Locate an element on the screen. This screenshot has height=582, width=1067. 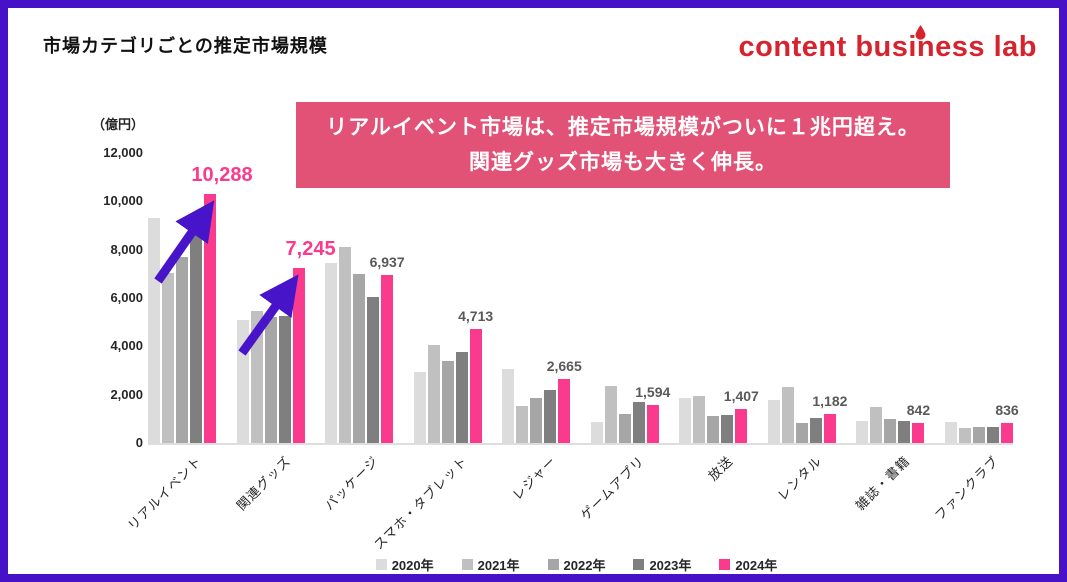
legend-label: 2021年 is located at coordinates (498, 565).